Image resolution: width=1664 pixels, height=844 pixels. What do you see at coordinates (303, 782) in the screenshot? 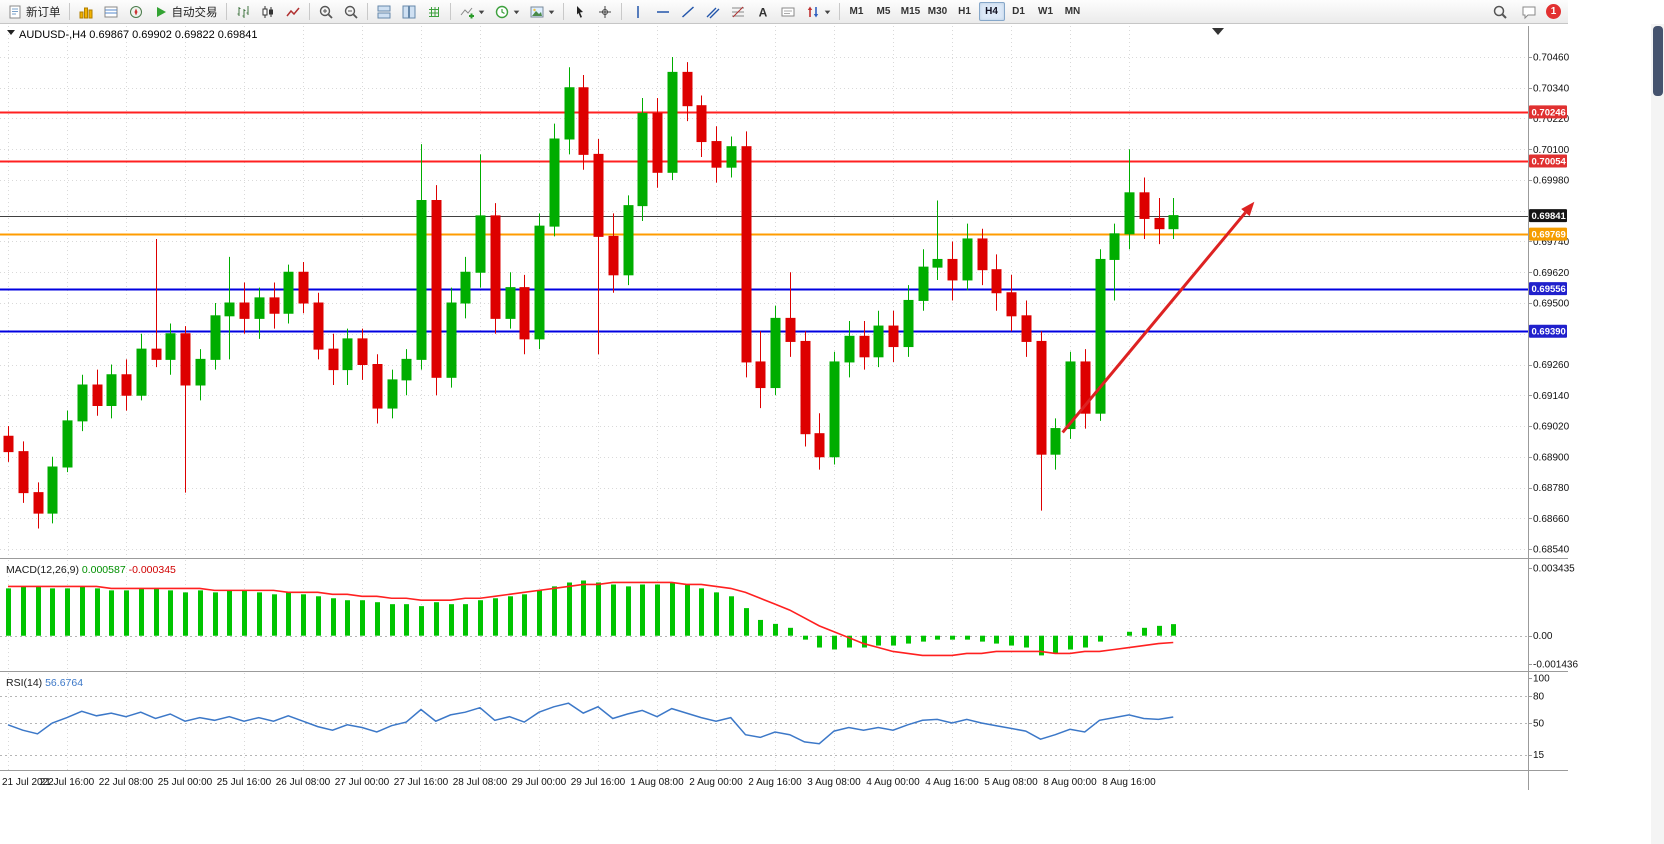
I see `time-tick-label: 26 Jul 08:00` at bounding box center [303, 782].